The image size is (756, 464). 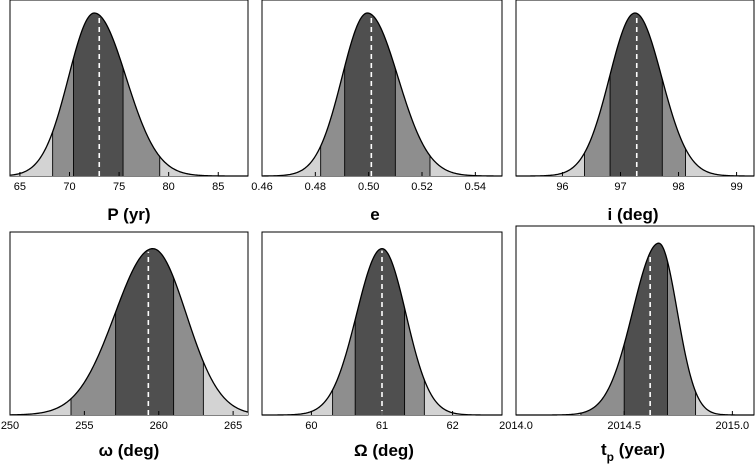 I want to click on x-axis-label-symbol: ω, so click(x=106, y=450).